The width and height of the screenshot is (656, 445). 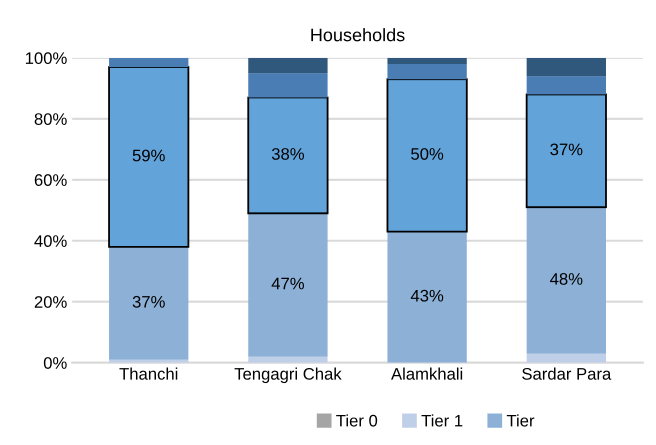 I want to click on y-tick-label: 80%, so click(x=50, y=119).